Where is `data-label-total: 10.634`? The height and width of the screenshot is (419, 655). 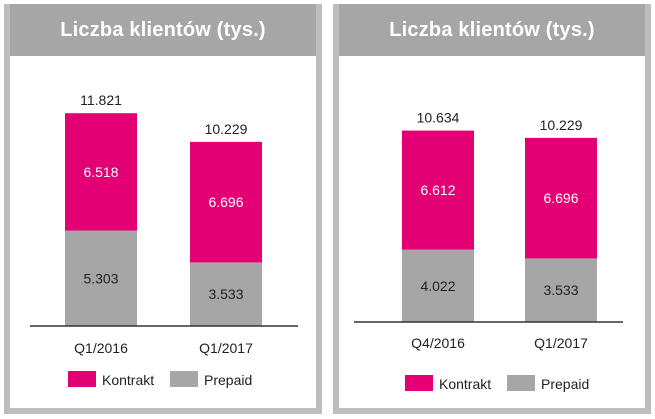
data-label-total: 10.634 is located at coordinates (438, 118).